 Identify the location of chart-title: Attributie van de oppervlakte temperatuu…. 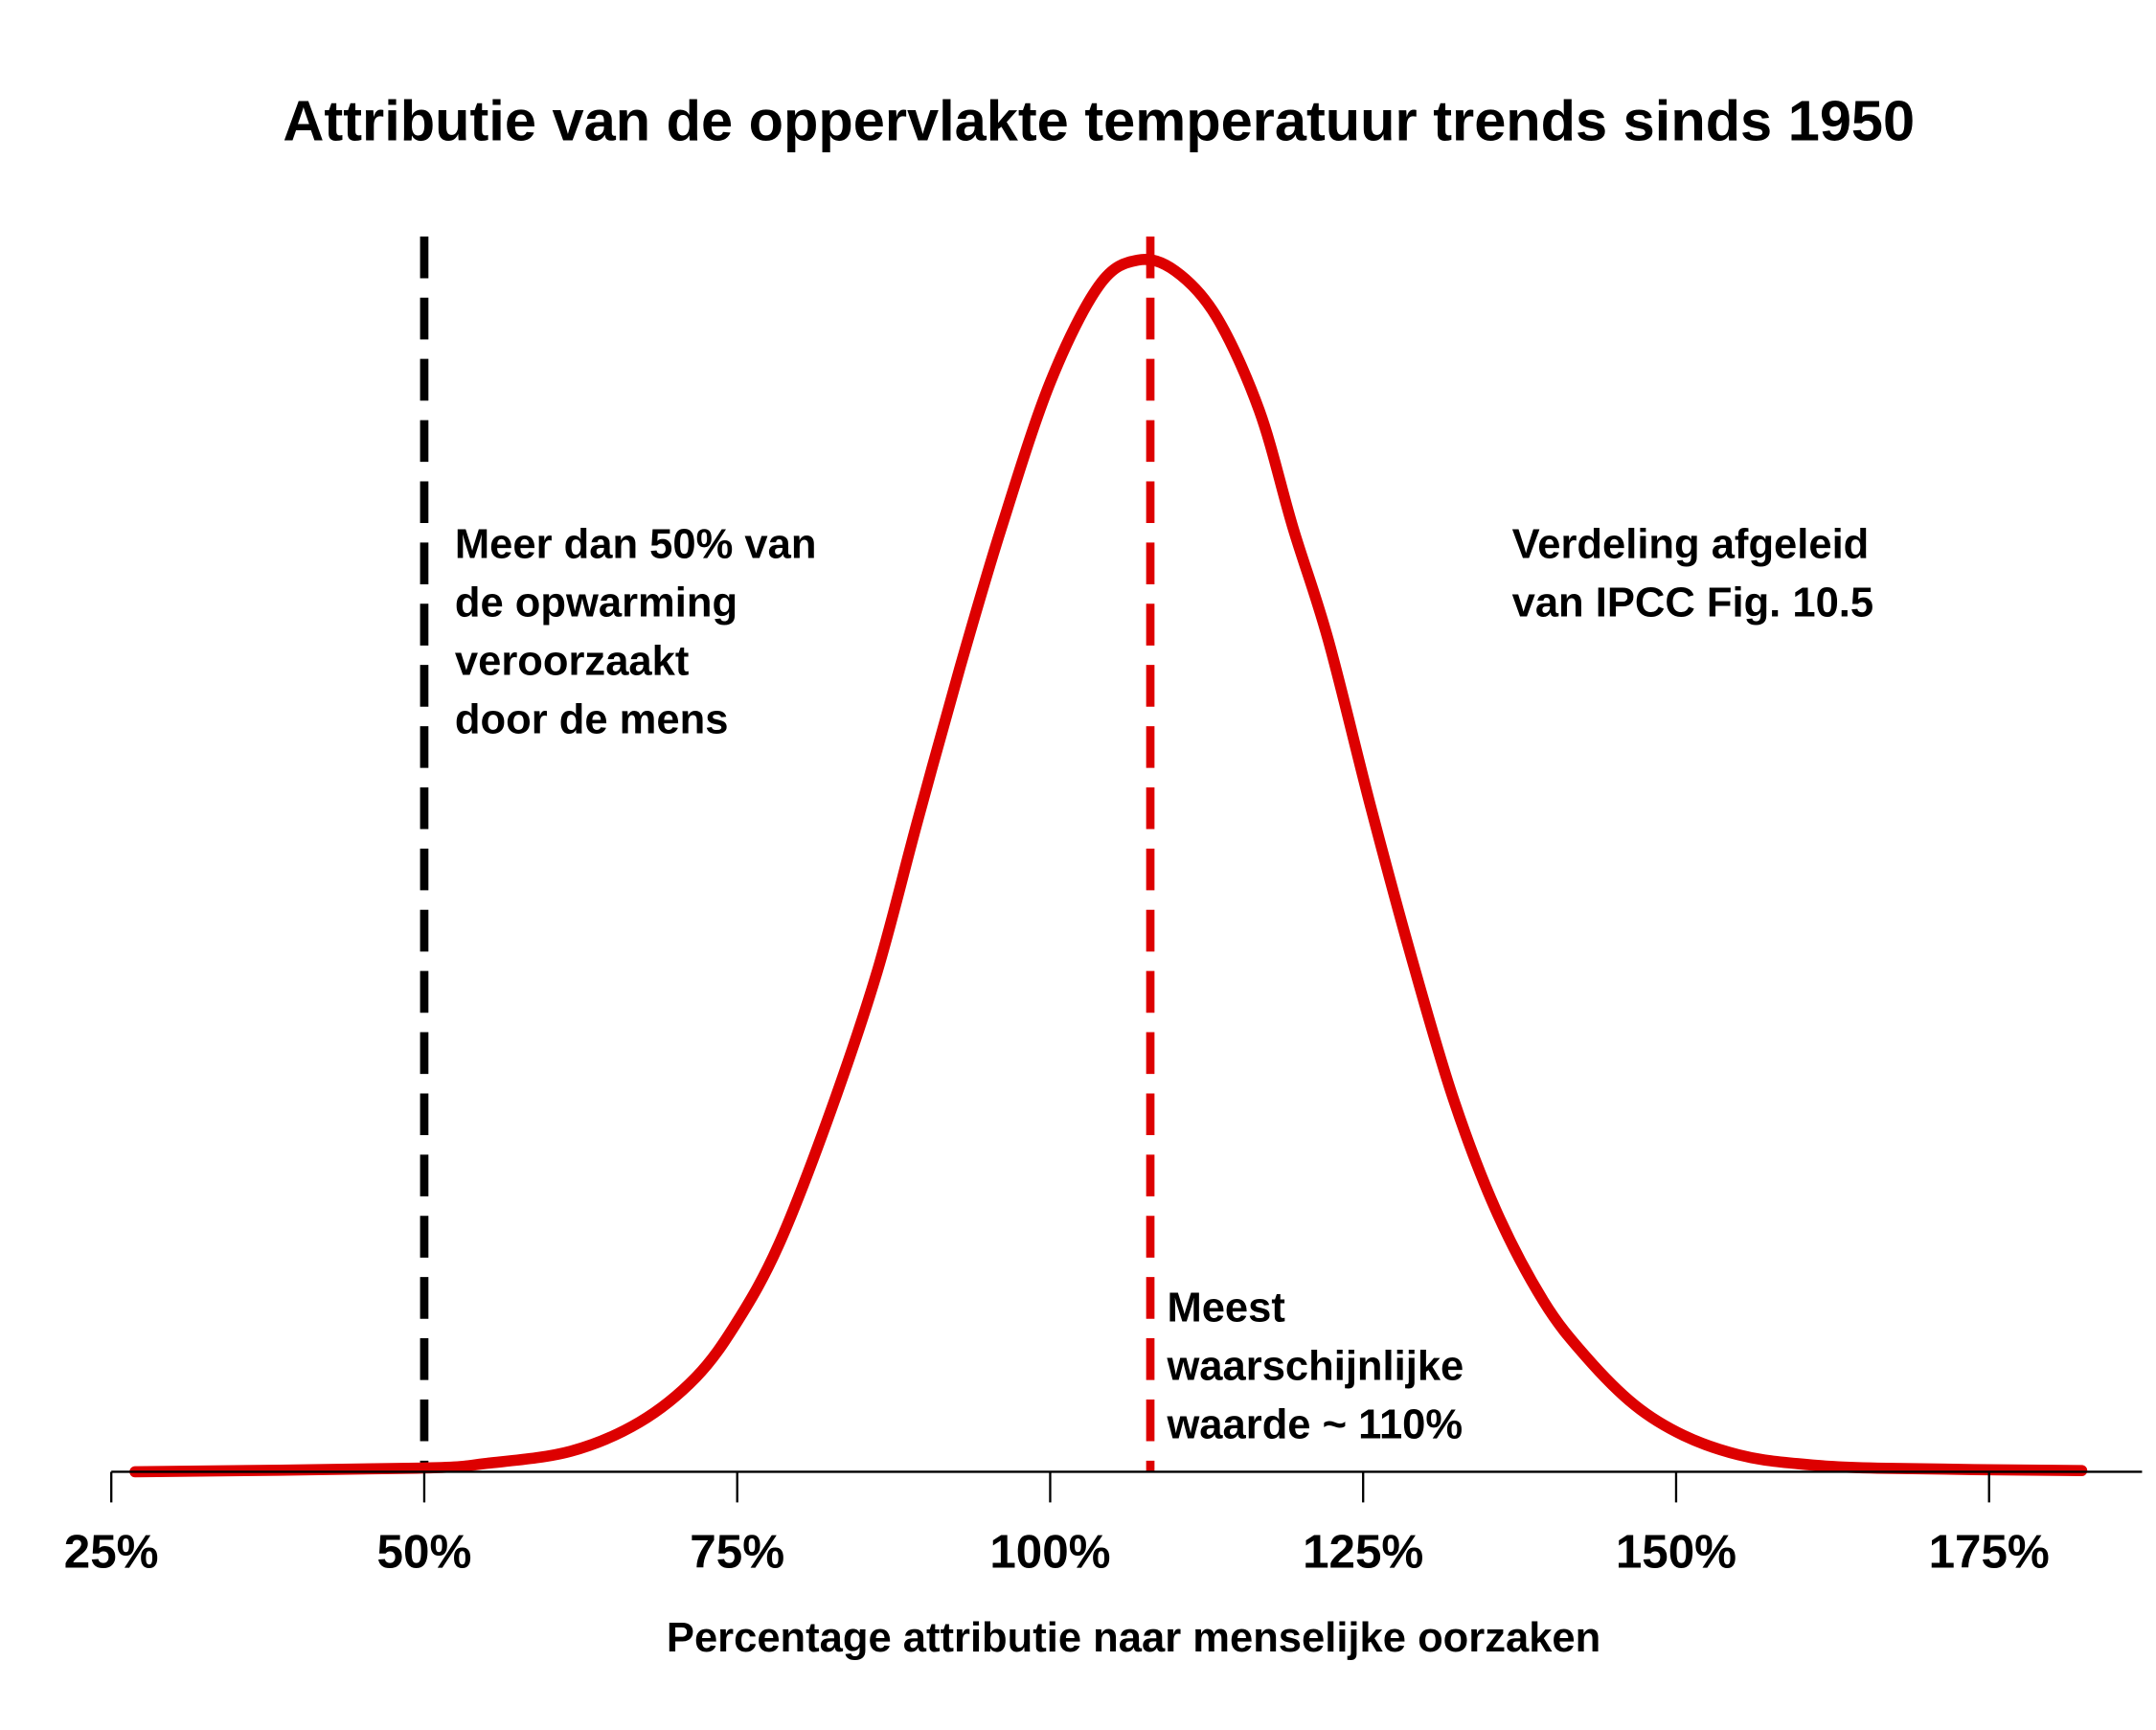
(1099, 121).